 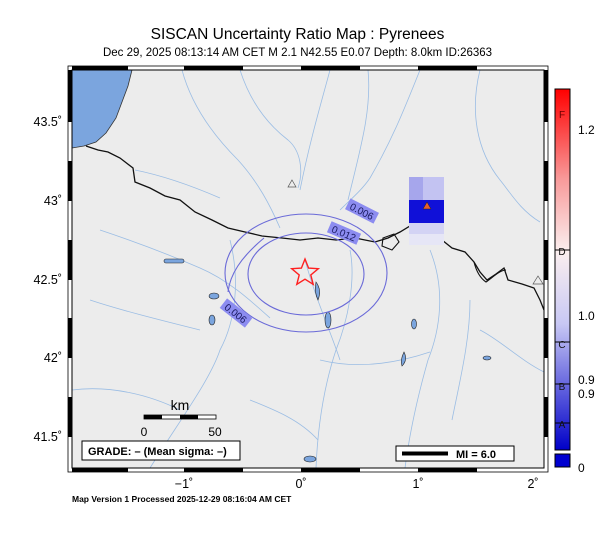 I want to click on colorbar-grade-label: C, so click(x=561, y=345).